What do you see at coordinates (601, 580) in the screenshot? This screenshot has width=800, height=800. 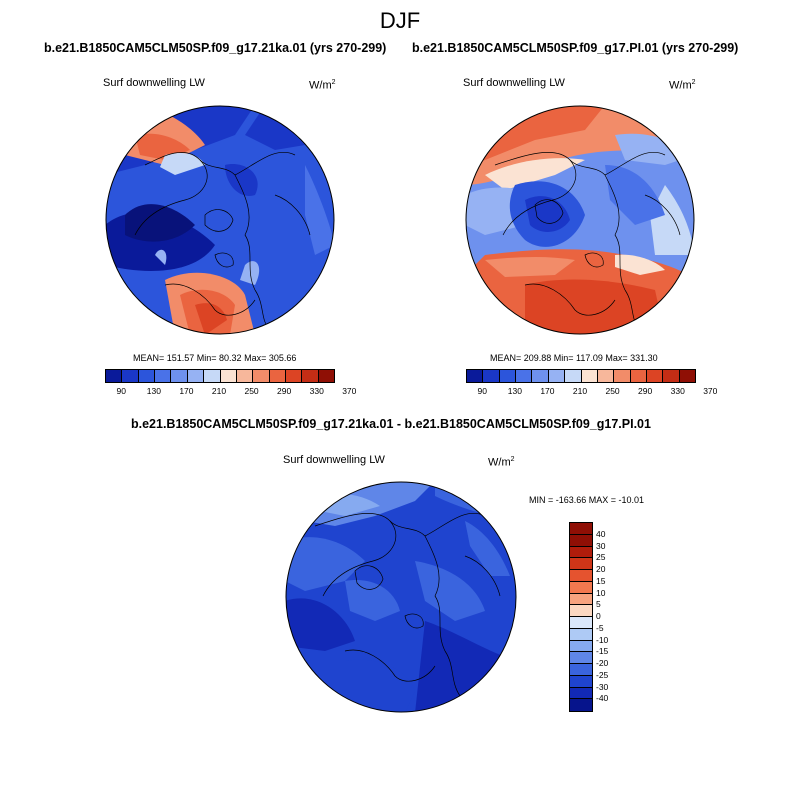 I see `colorbar-tick-label: 15` at bounding box center [601, 580].